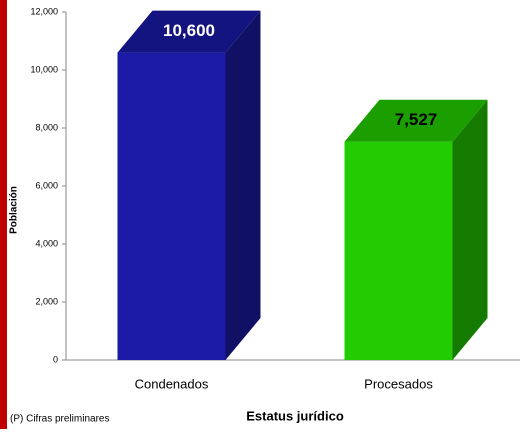 The height and width of the screenshot is (434, 524). I want to click on x-axis-title: Estatus jurídico, so click(295, 415).